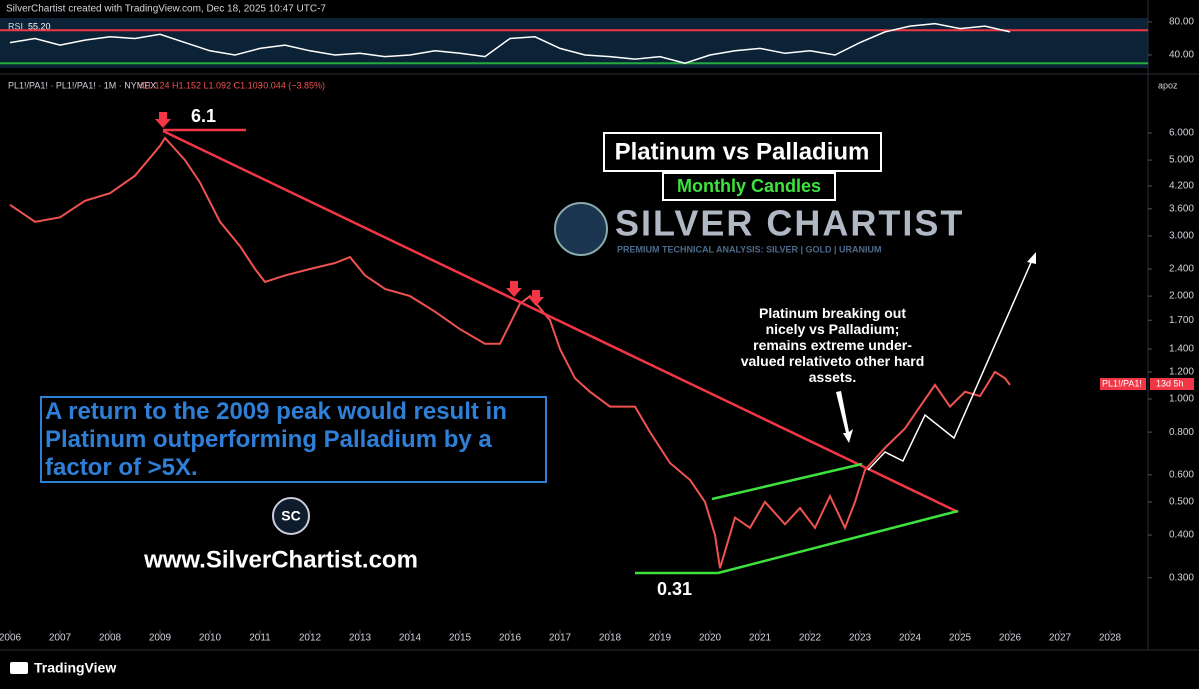  What do you see at coordinates (1181, 577) in the screenshot?
I see `y-tick-label: 0.300` at bounding box center [1181, 577].